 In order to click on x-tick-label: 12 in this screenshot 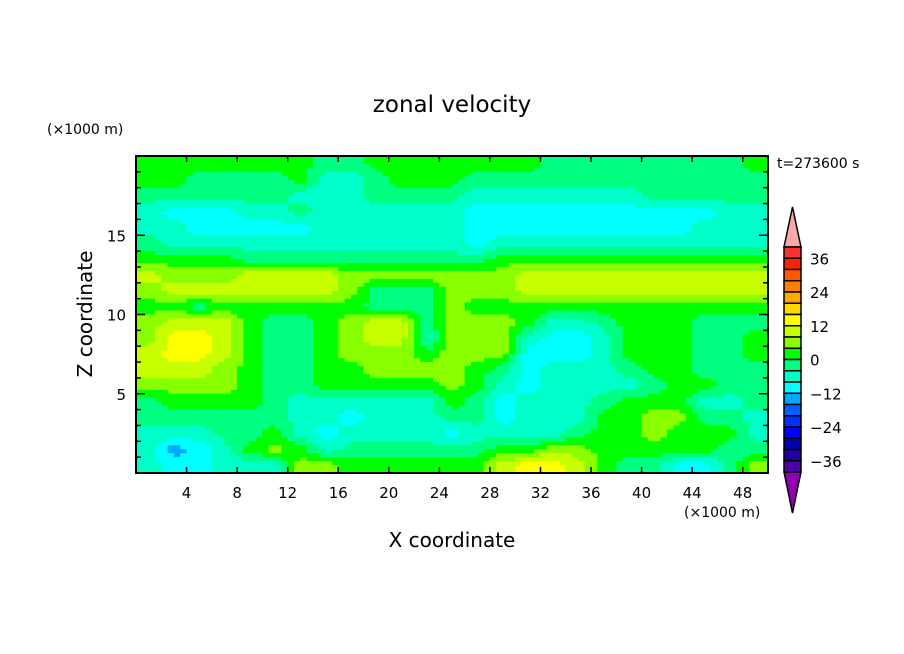, I will do `click(287, 493)`.